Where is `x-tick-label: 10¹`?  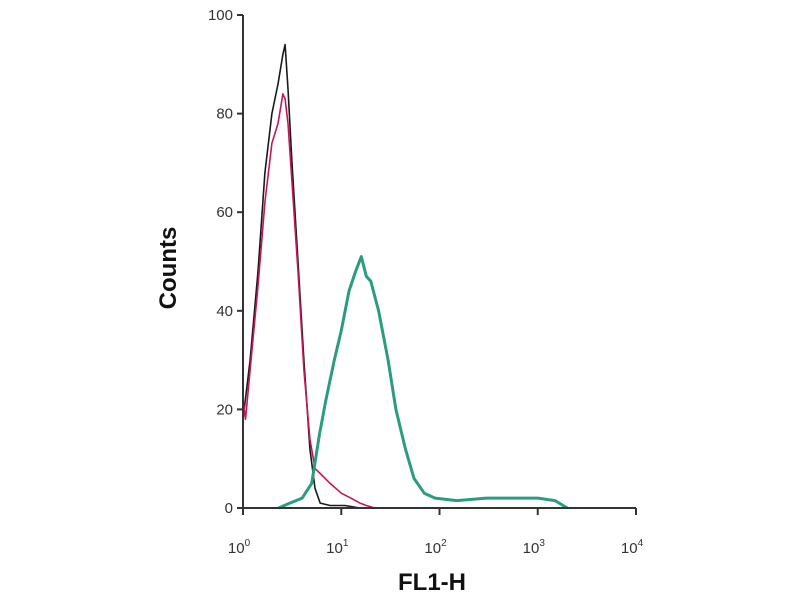 x-tick-label: 10¹ is located at coordinates (337, 547).